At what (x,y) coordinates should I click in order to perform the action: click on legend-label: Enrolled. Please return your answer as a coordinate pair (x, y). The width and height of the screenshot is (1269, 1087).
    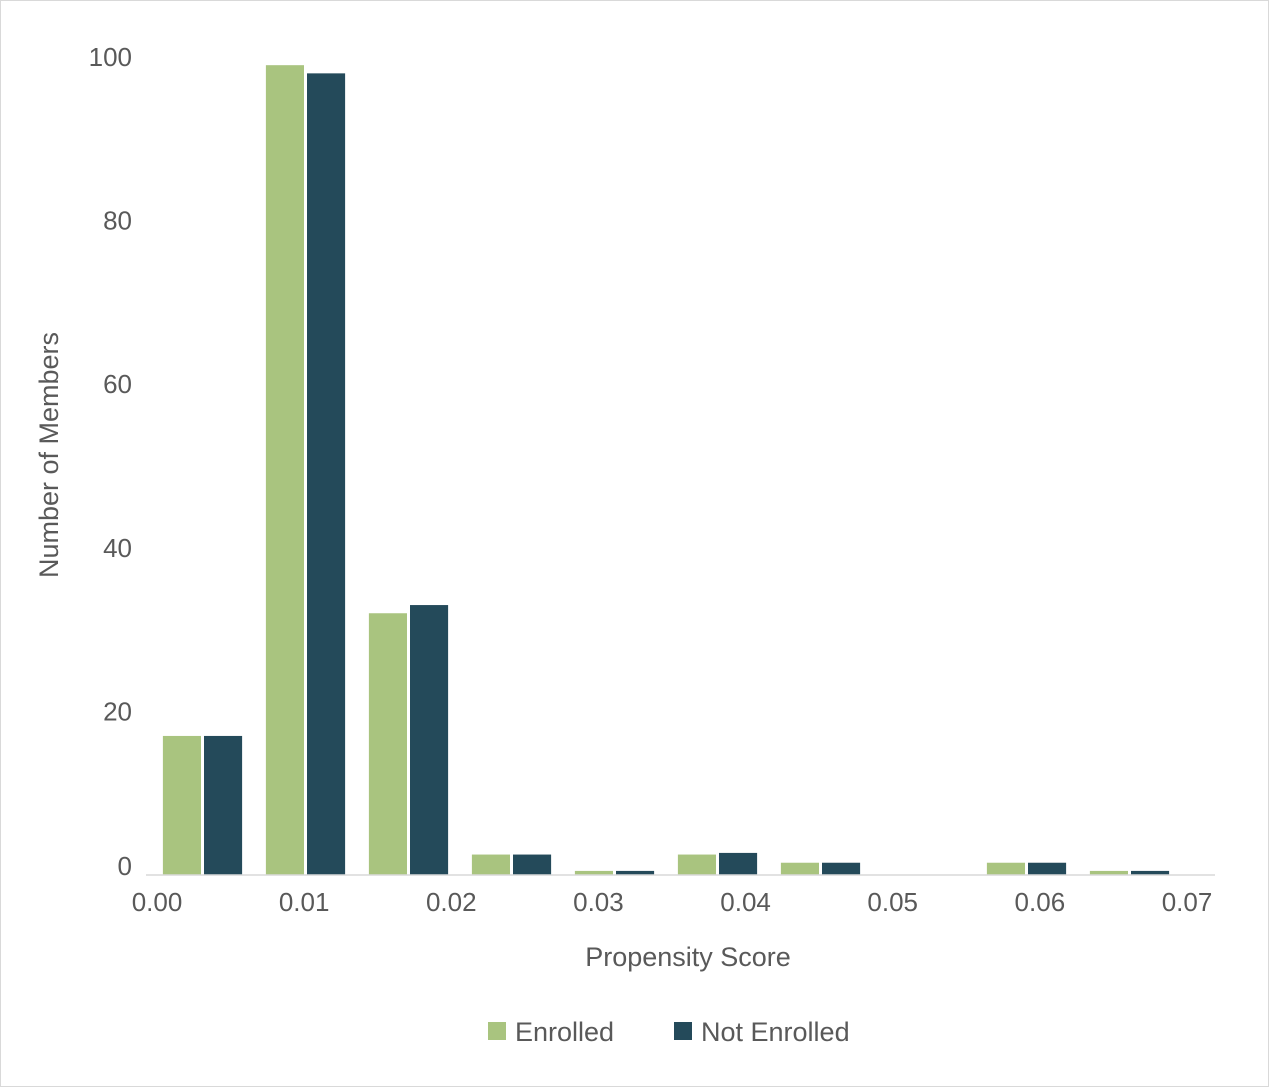
    Looking at the image, I should click on (564, 1032).